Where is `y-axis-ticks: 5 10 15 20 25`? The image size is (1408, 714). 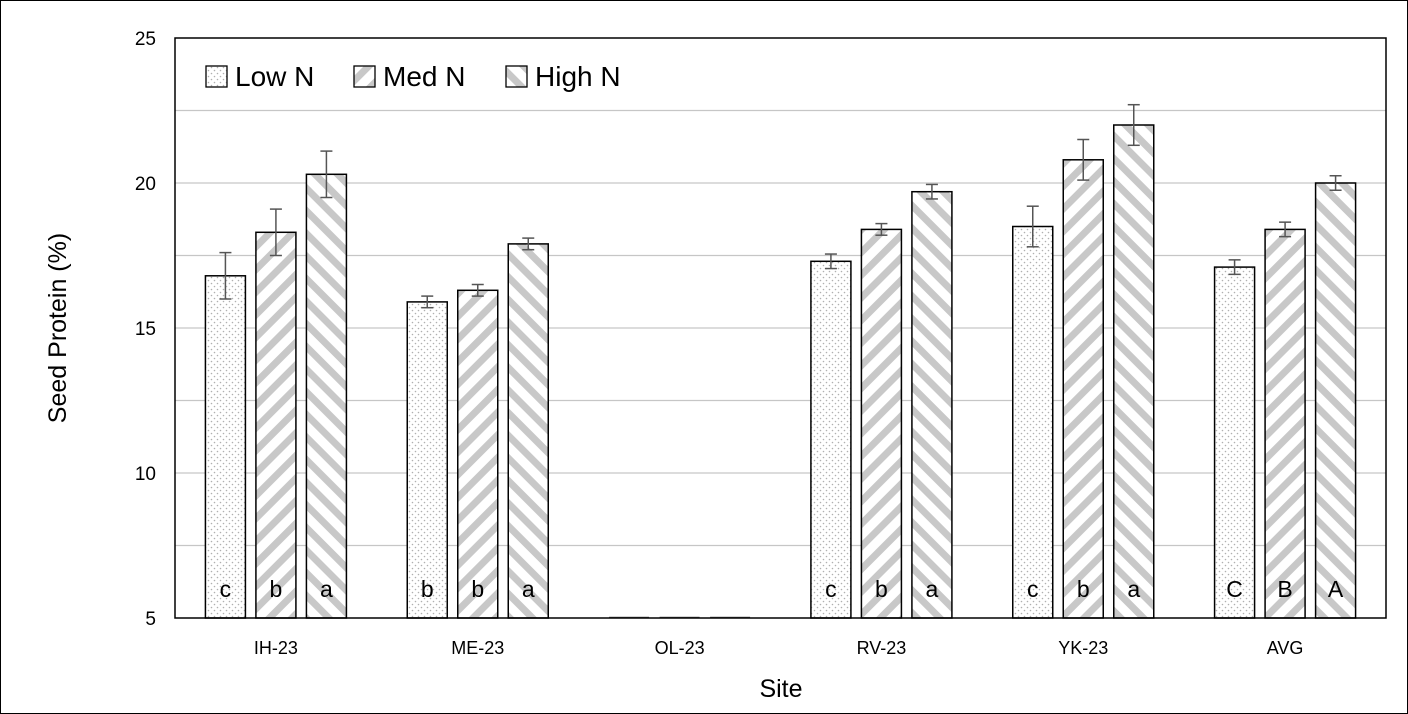
y-axis-ticks: 5 10 15 20 25 is located at coordinates (145, 329).